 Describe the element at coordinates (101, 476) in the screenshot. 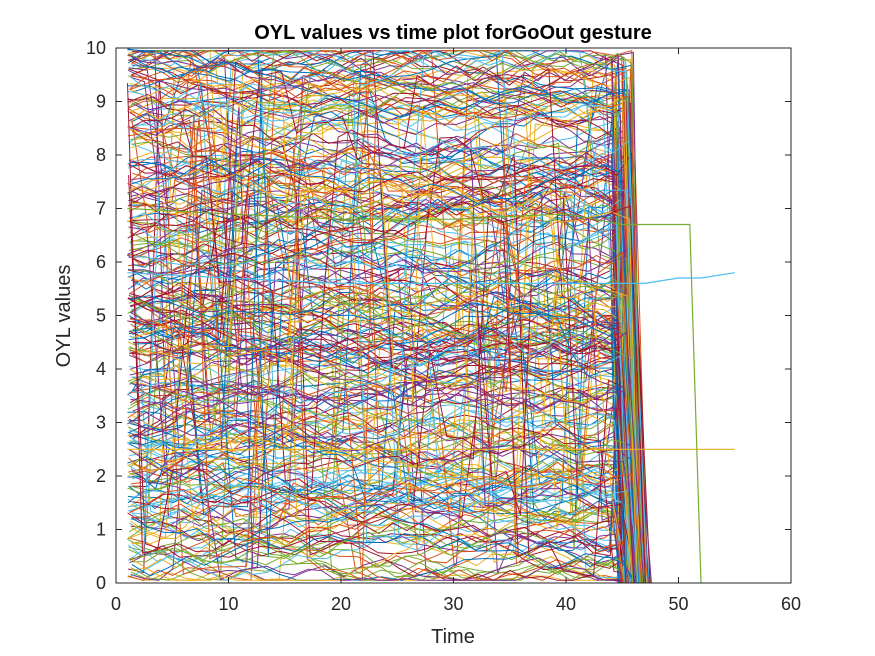

I see `y-tick-label: 2` at that location.